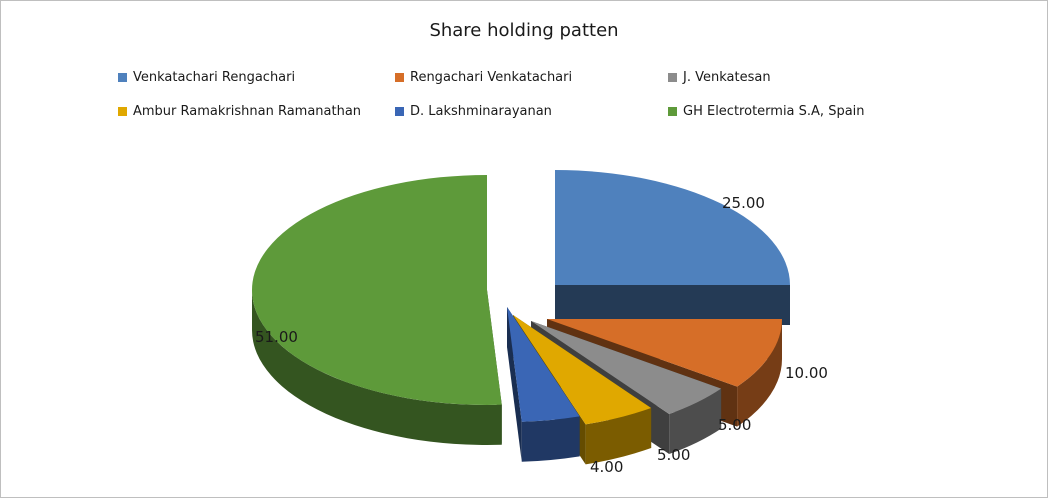 Image resolution: width=1048 pixels, height=498 pixels. I want to click on legend-label: Ambur Ramakrishnan Ramanathan, so click(247, 111).